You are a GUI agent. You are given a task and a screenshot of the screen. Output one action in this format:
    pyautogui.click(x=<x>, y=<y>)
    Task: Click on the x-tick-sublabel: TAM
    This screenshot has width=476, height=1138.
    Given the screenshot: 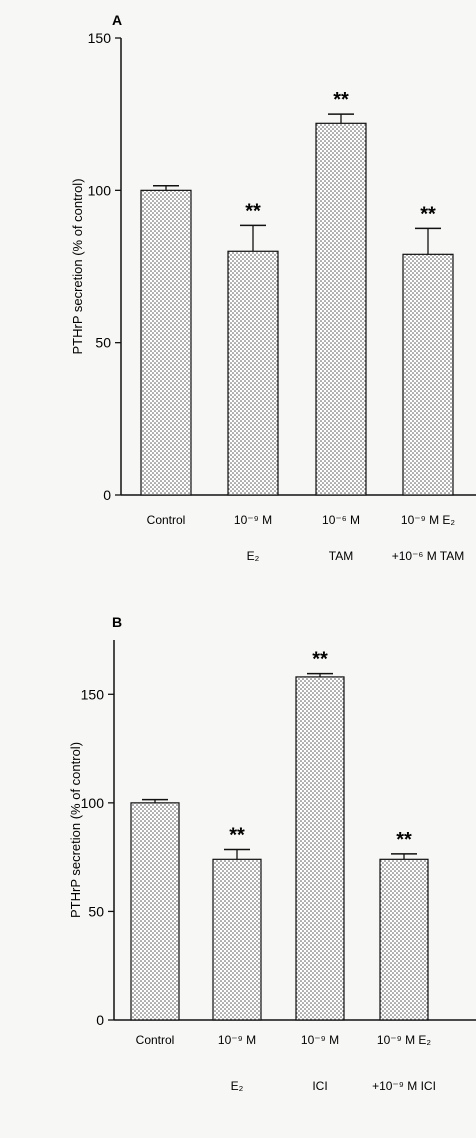 What is the action you would take?
    pyautogui.click(x=341, y=556)
    